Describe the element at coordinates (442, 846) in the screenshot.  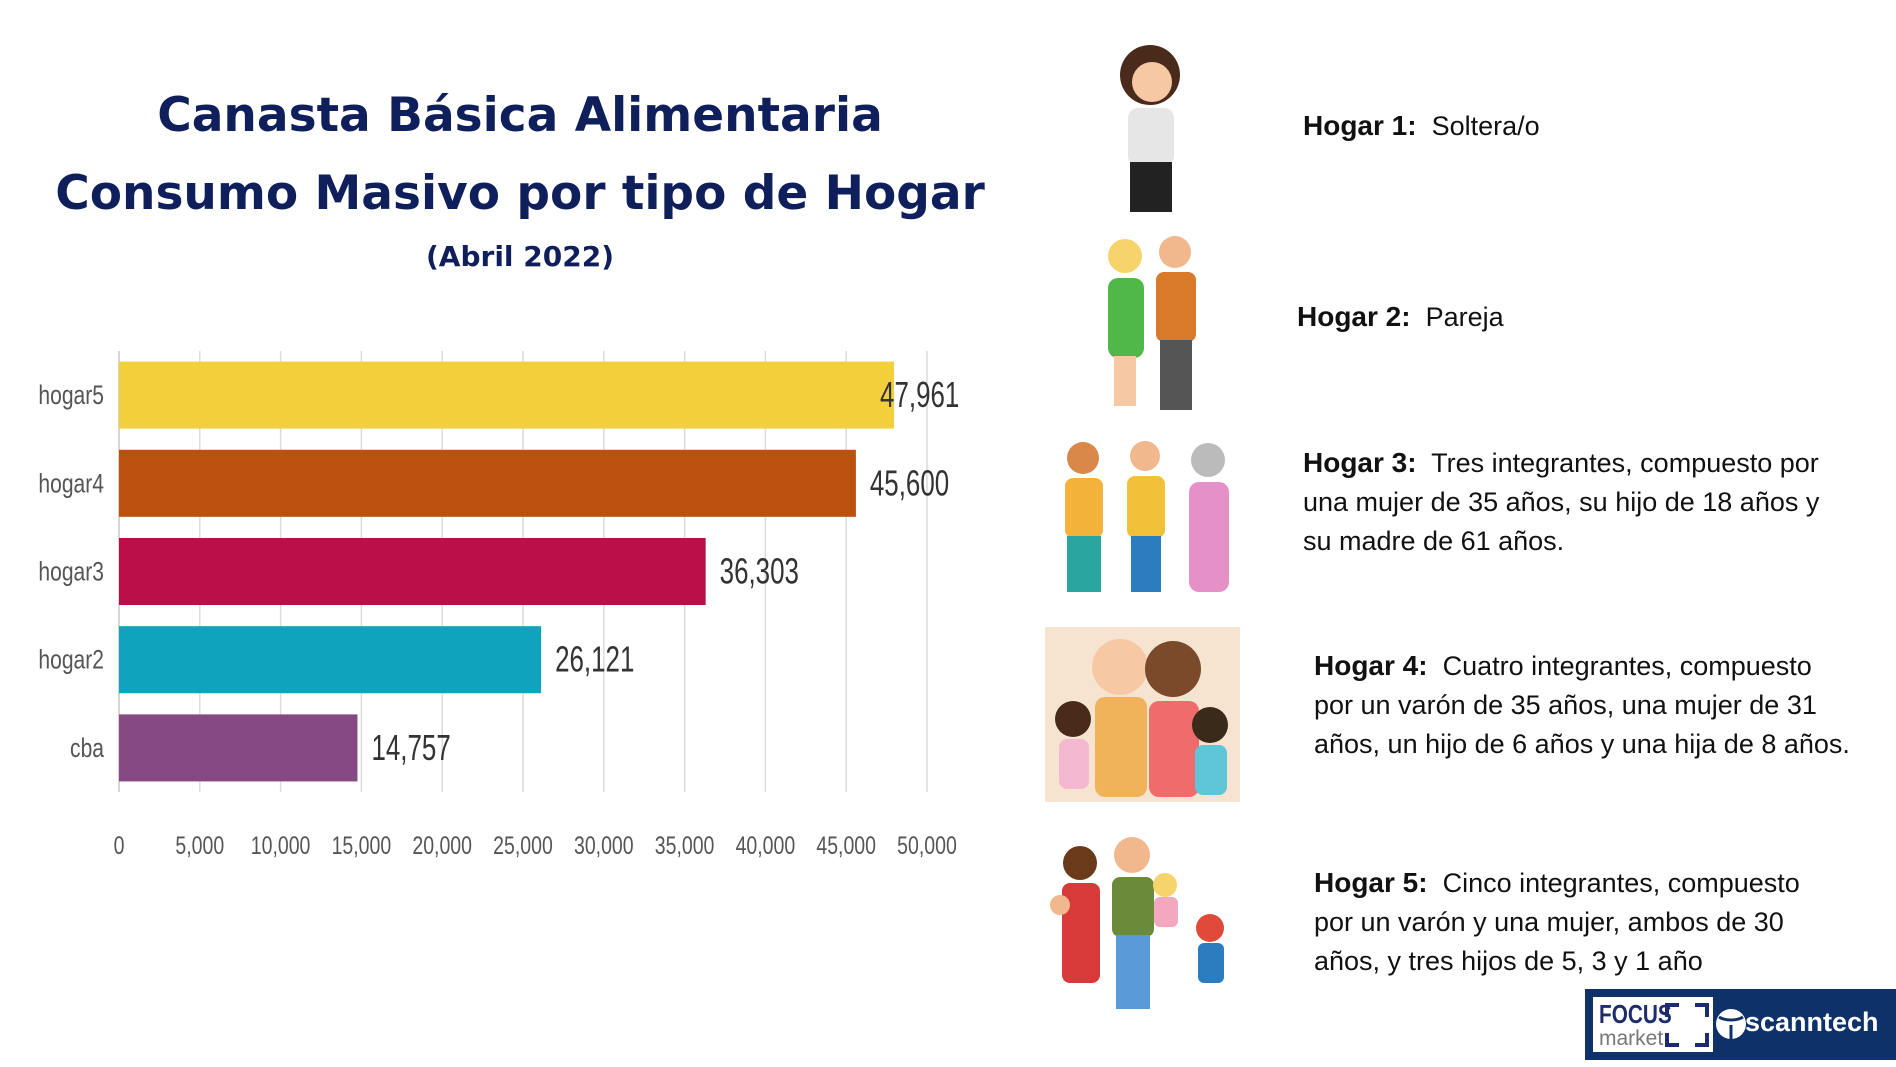
I see `x-tick-label: 20,000` at that location.